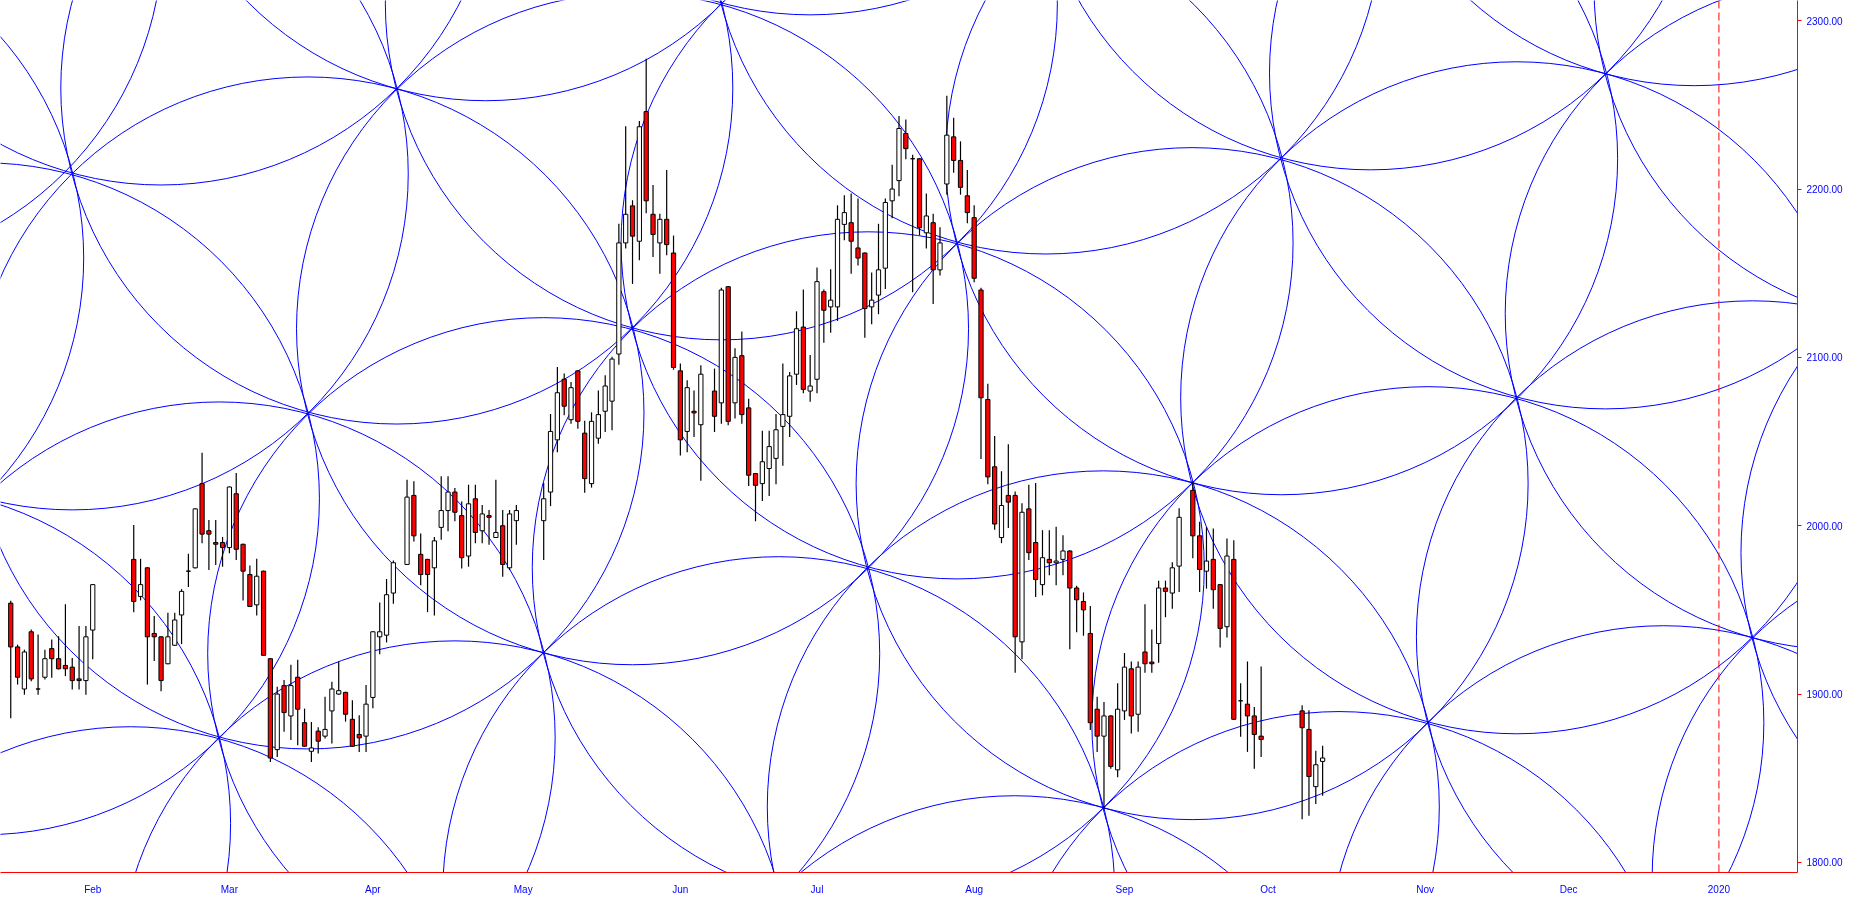 This screenshot has height=909, width=1852. Describe the element at coordinates (1268, 889) in the screenshot. I see `x-tick-label: Oct` at that location.